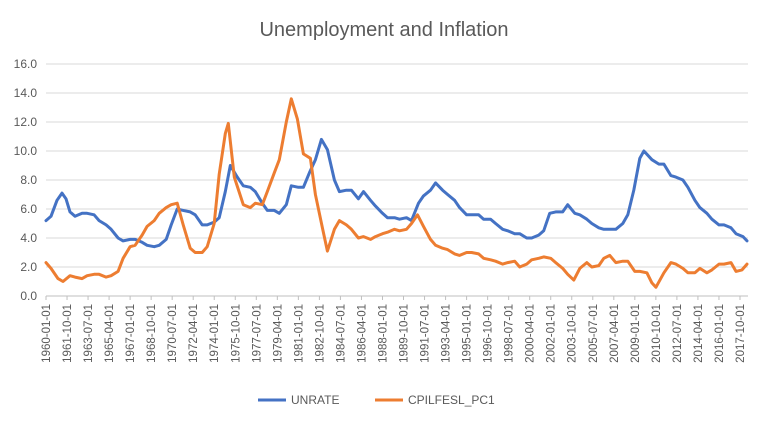  What do you see at coordinates (383, 333) in the screenshot?
I see `x-tick-label: 1988-01-01` at bounding box center [383, 333].